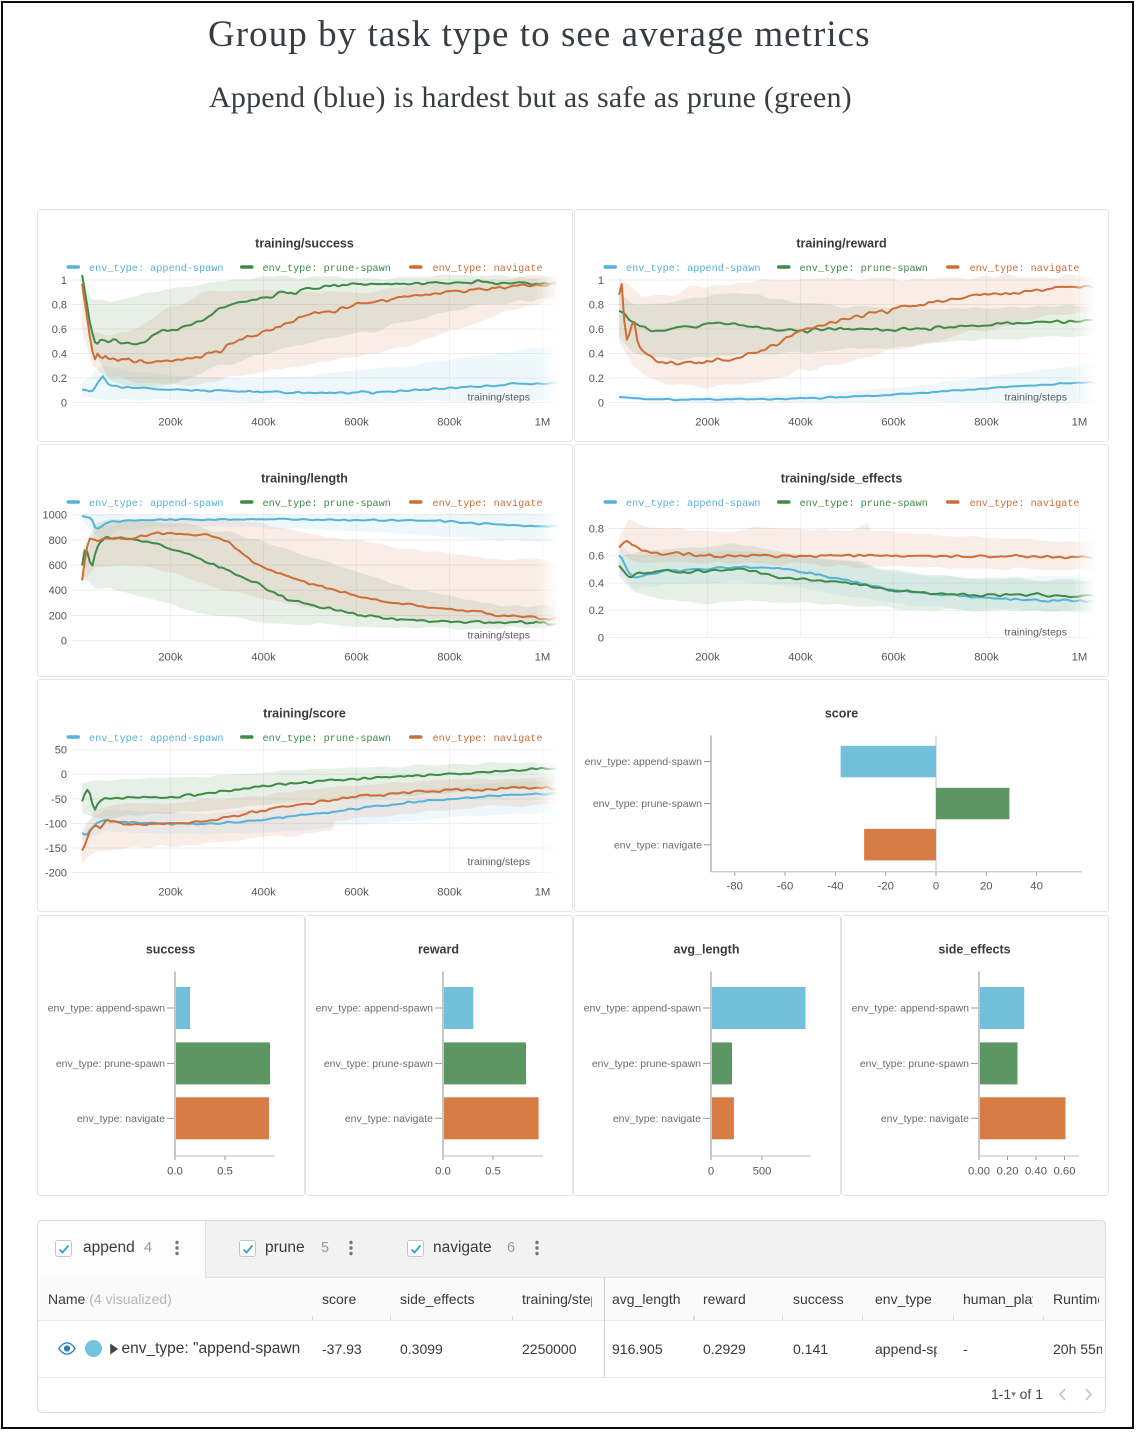 This screenshot has width=1136, height=1432. I want to click on svg-text: 0.40, so click(1036, 1171).